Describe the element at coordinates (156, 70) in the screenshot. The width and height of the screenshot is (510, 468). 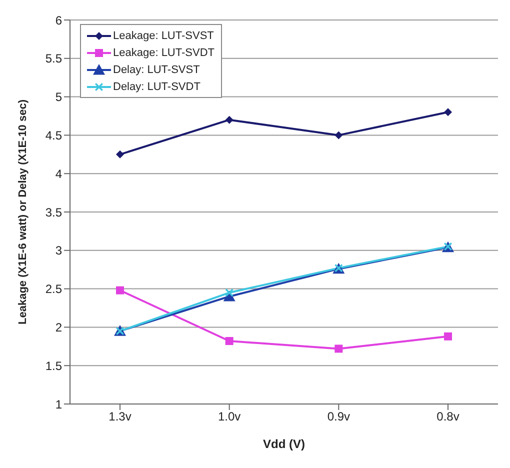
I see `legend-label: Delay: LUT-SVST` at that location.